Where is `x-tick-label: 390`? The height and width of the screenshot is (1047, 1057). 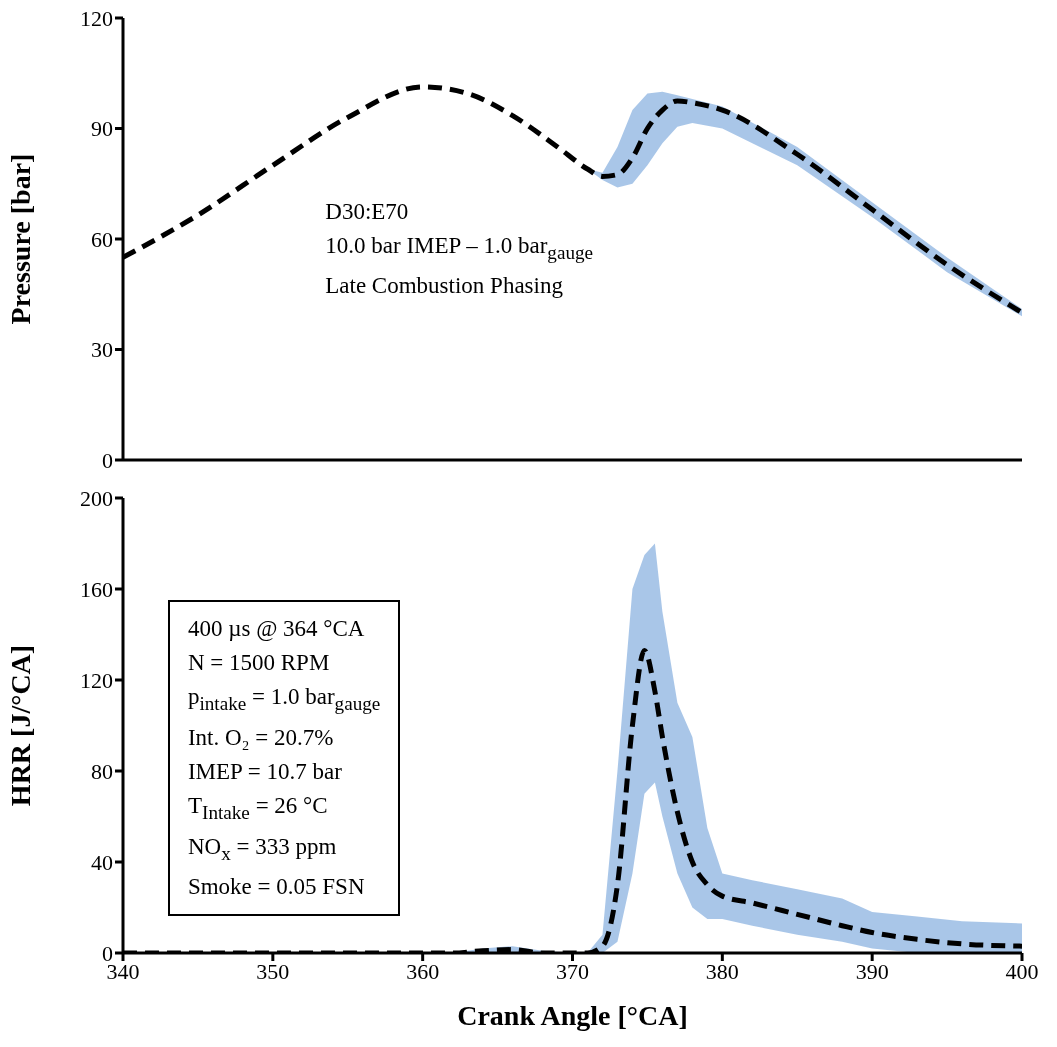
x-tick-label: 390 is located at coordinates (872, 971).